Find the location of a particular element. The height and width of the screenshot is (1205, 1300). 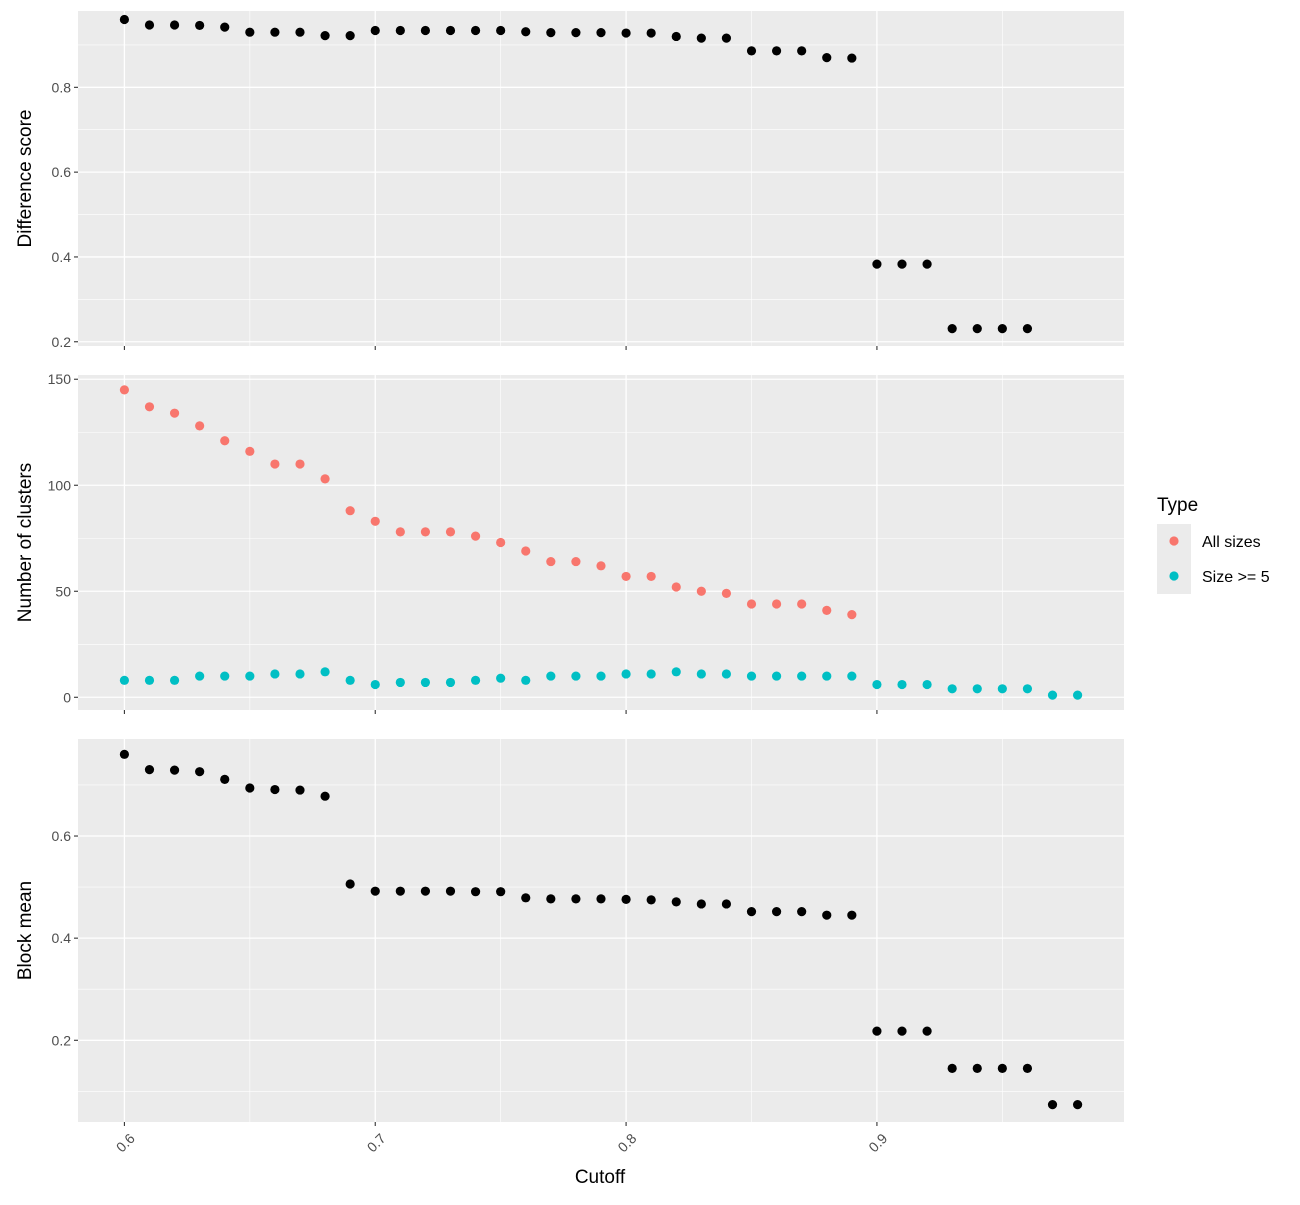

y-tick-label: 0.8 is located at coordinates (62, 87).